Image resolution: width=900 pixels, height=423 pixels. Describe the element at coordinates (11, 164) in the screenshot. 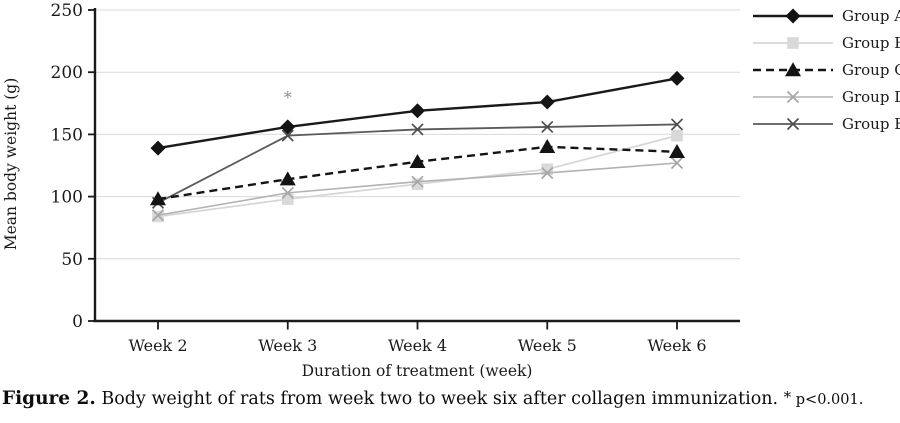

I see `y-axis-title: Mean body weight (g)` at that location.